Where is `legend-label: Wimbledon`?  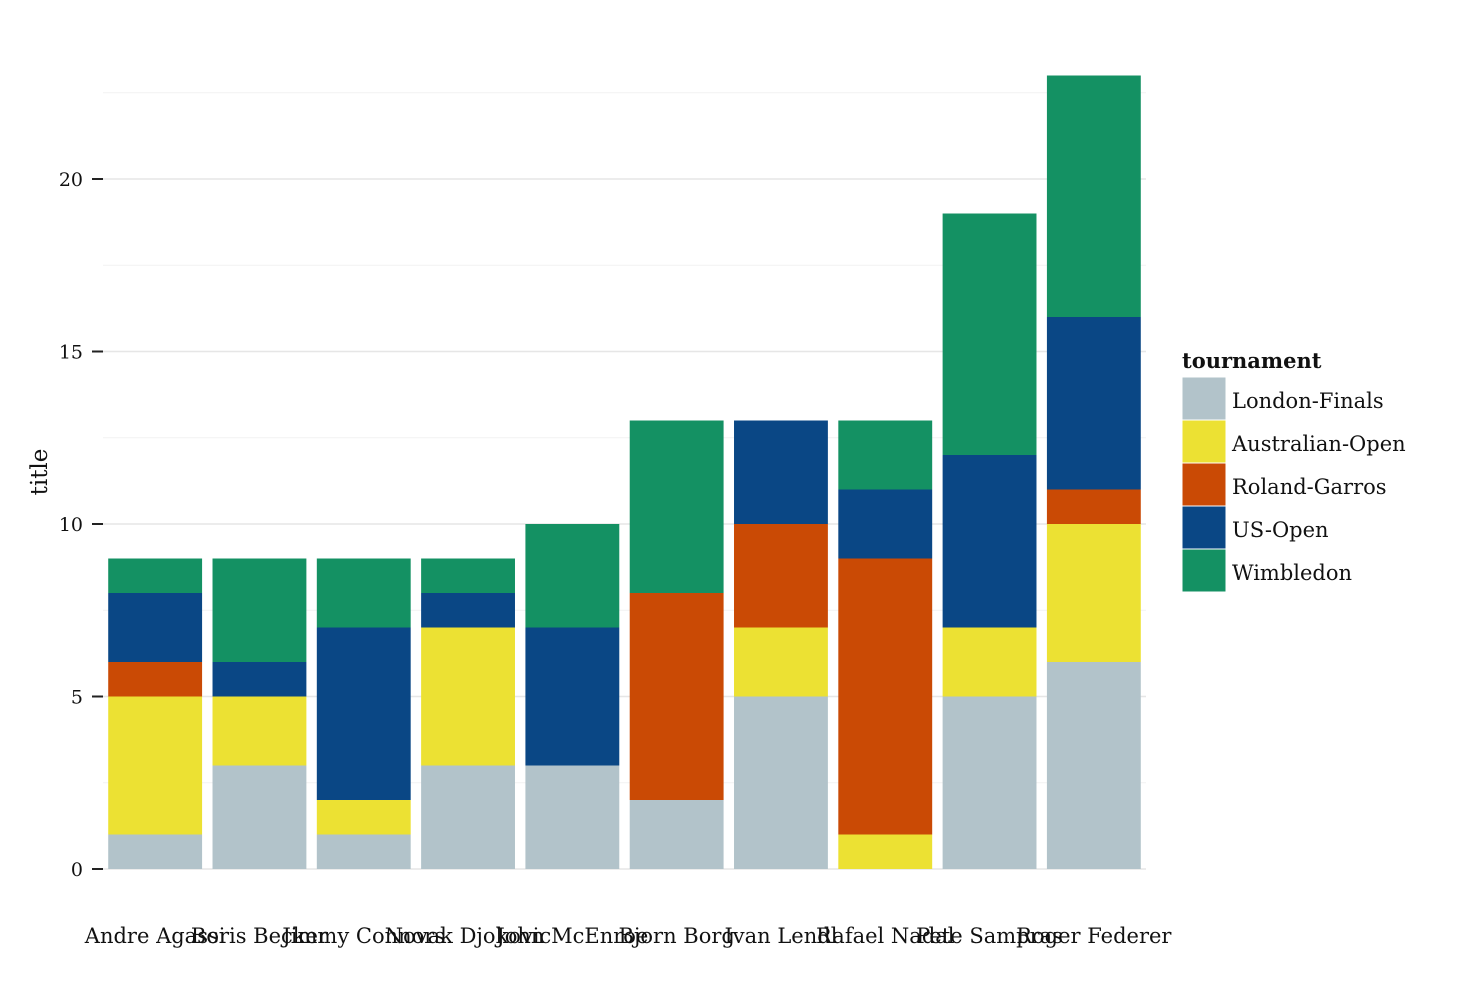
legend-label: Wimbledon is located at coordinates (1292, 573).